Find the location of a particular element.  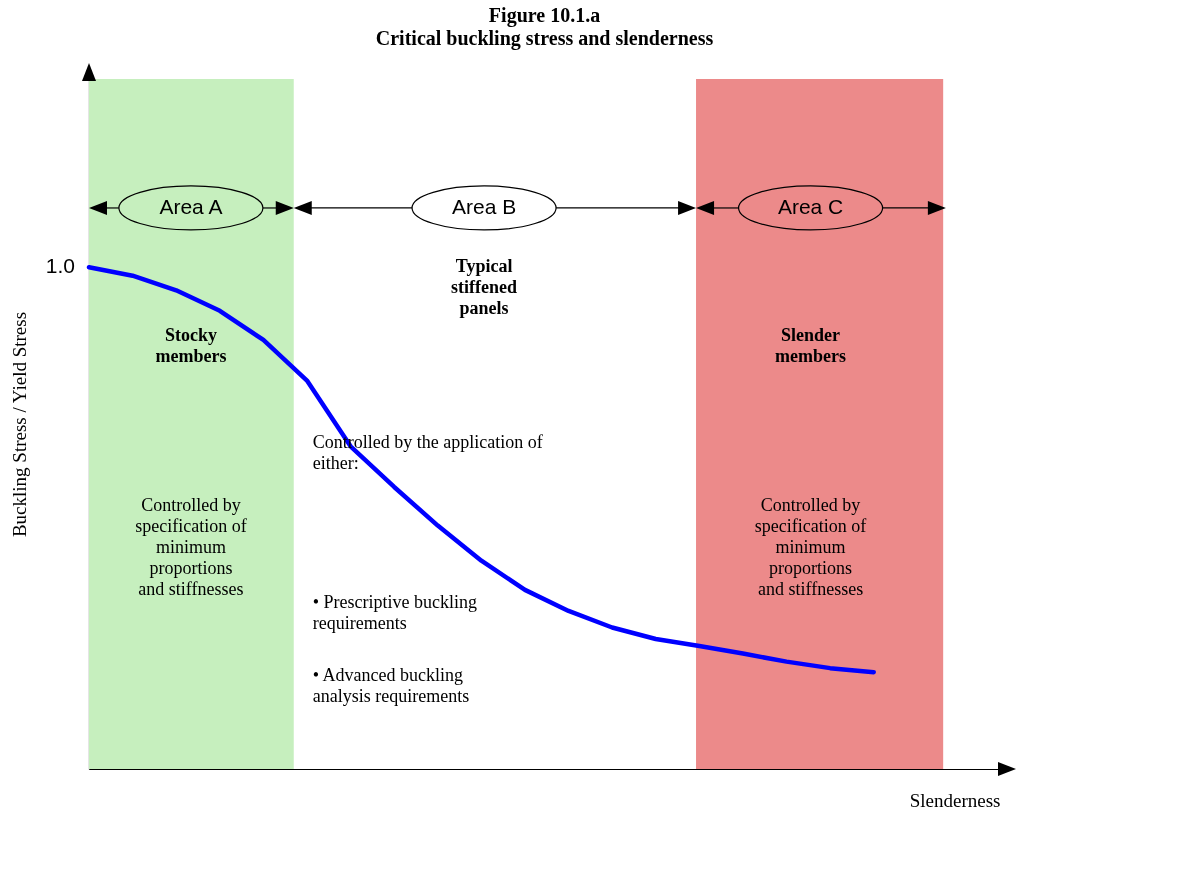

text: Area A is located at coordinates (191, 206).